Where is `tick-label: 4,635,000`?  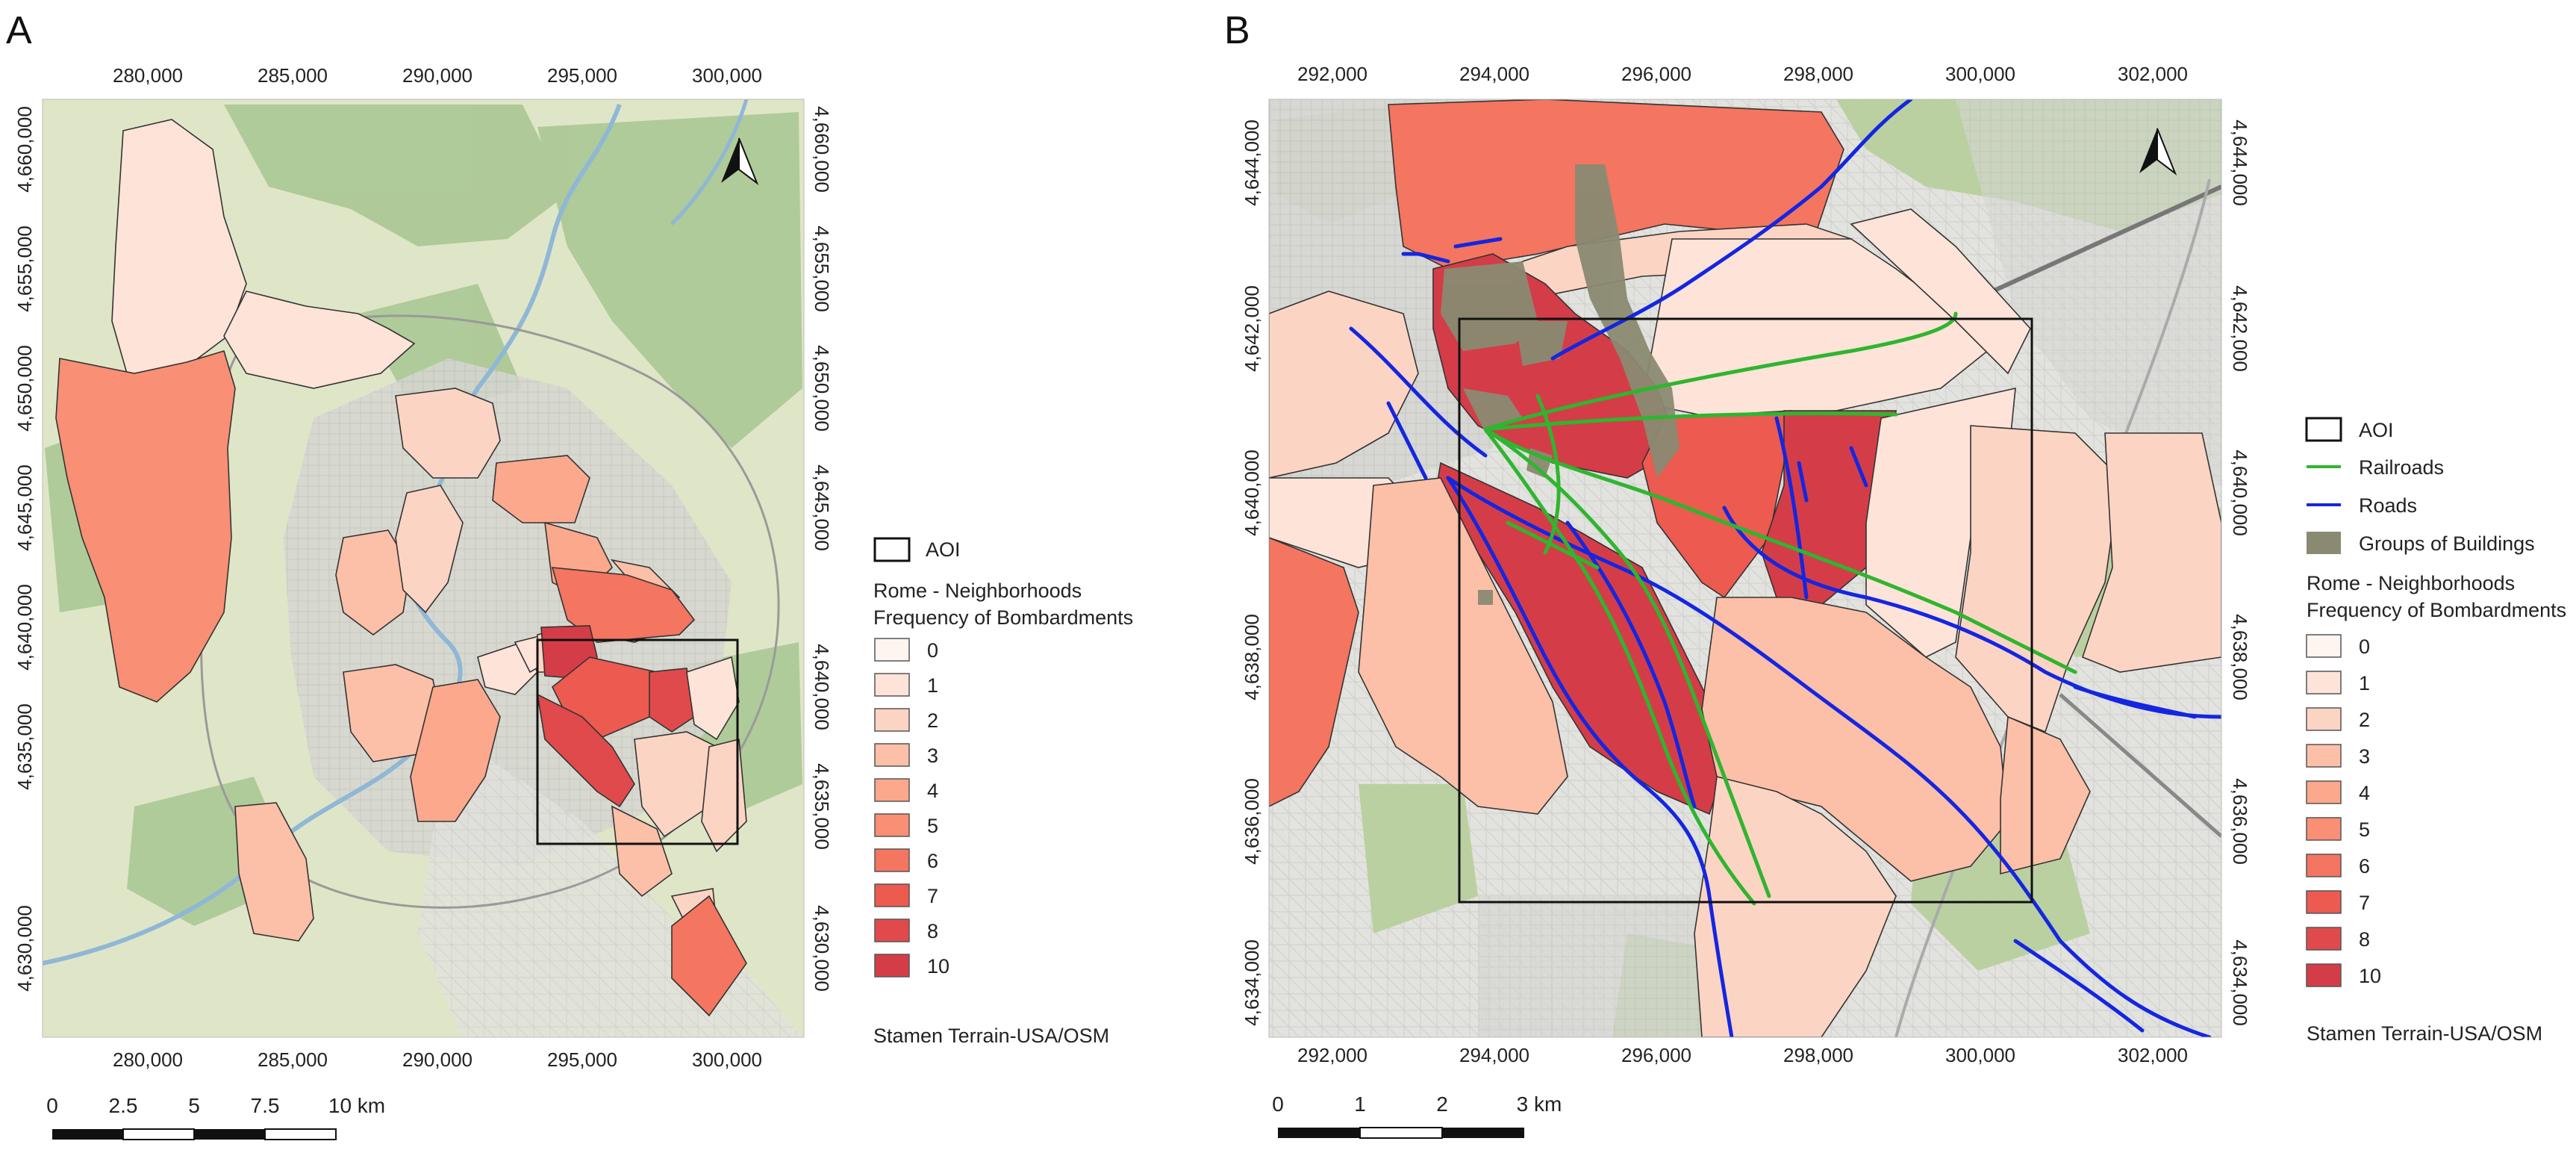 tick-label: 4,635,000 is located at coordinates (822, 806).